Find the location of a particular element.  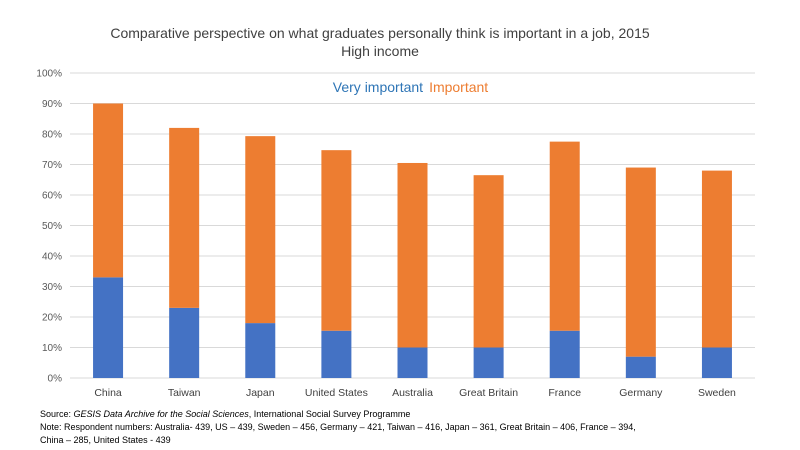

source-prefix: Source: is located at coordinates (57, 414).